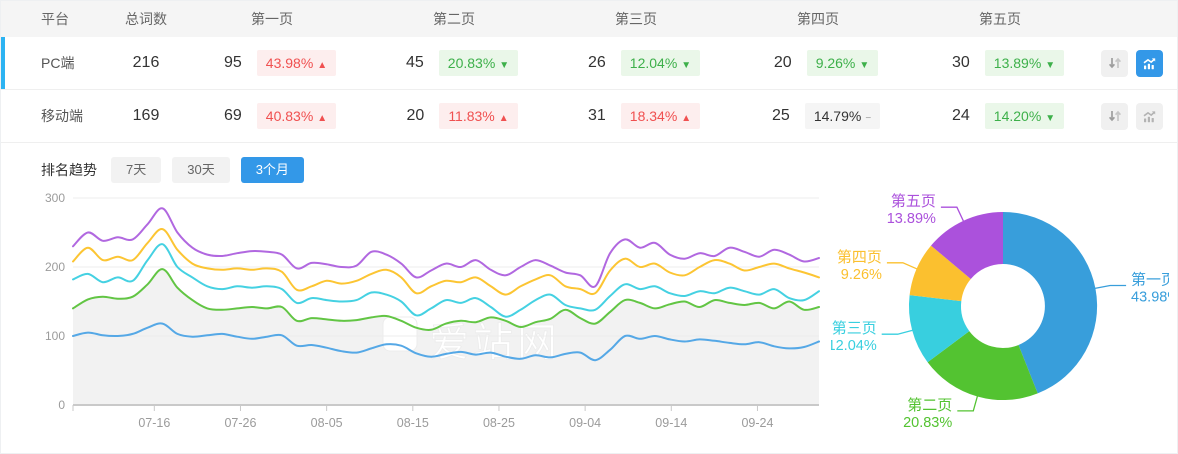 This screenshot has width=1178, height=454. I want to click on page-rank-cell: 69 40.83% ▲, so click(272, 116).